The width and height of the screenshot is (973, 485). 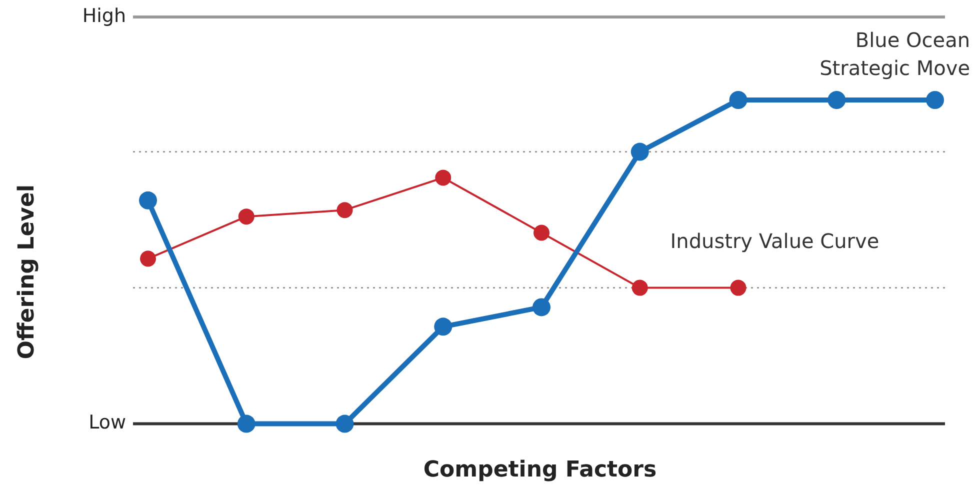 What do you see at coordinates (540, 470) in the screenshot?
I see `x-axis-title: Competing Factors` at bounding box center [540, 470].